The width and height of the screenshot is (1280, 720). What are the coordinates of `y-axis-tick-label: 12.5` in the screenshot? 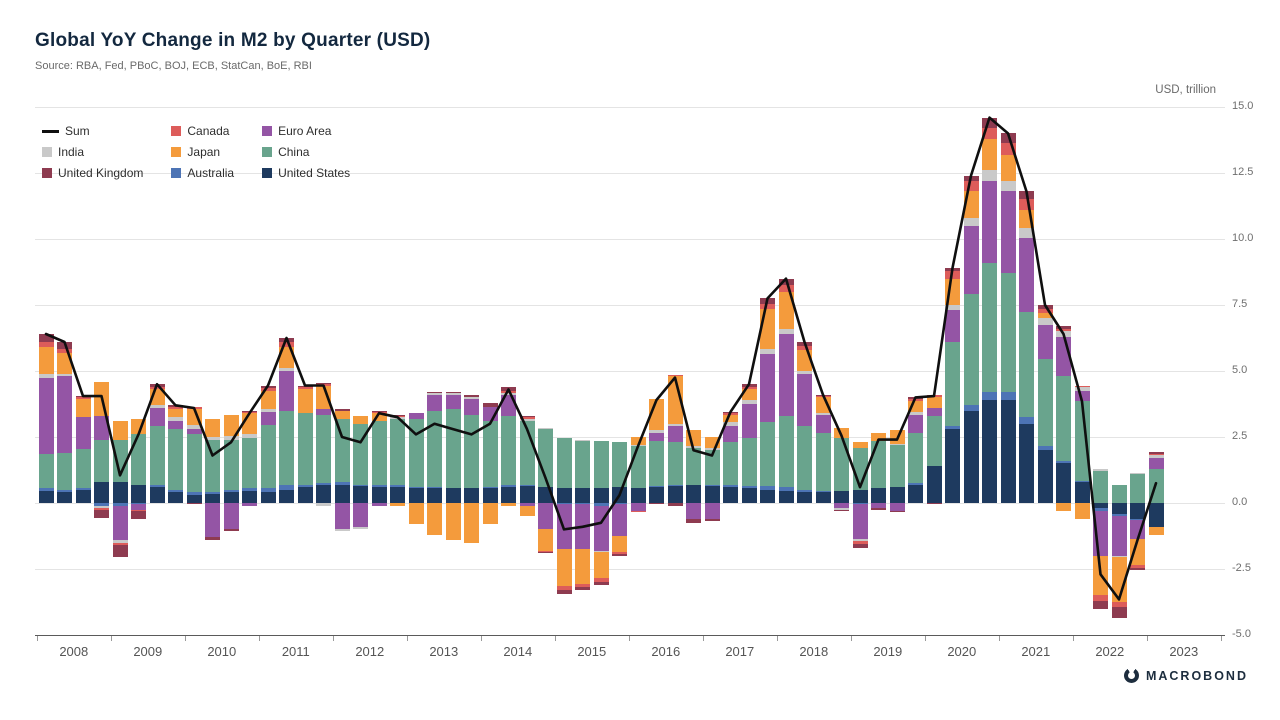 It's located at (1243, 172).